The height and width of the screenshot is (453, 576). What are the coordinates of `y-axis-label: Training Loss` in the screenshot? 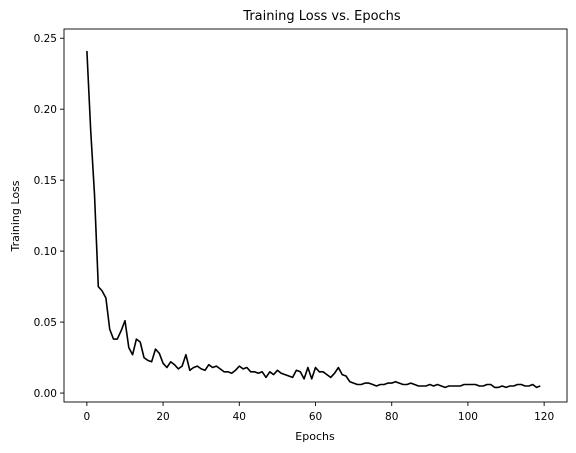 It's located at (15, 216).